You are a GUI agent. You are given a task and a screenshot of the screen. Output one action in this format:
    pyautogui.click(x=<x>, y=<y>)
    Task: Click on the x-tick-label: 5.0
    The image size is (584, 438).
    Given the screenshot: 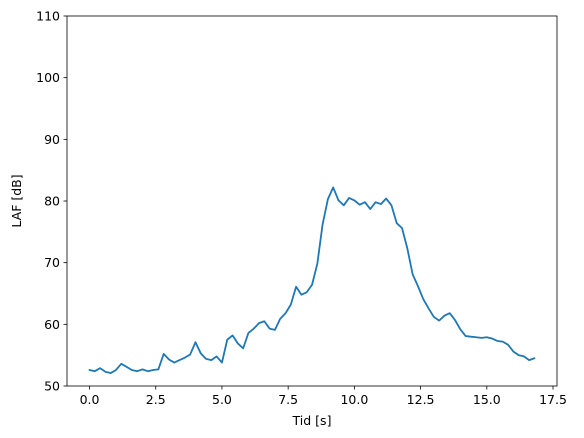 What is the action you would take?
    pyautogui.click(x=222, y=399)
    